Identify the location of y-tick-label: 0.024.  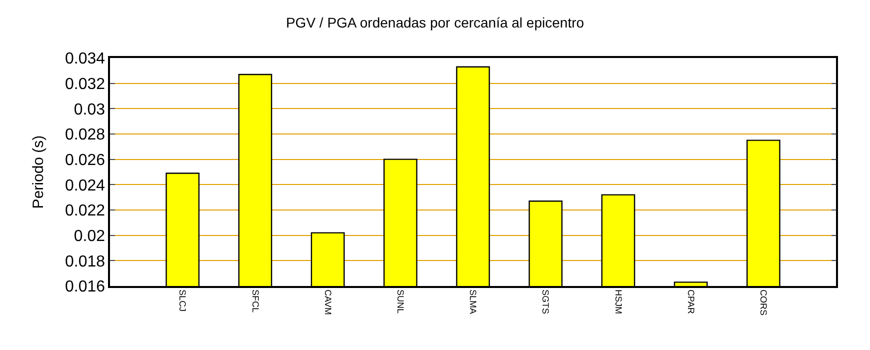
(85, 185).